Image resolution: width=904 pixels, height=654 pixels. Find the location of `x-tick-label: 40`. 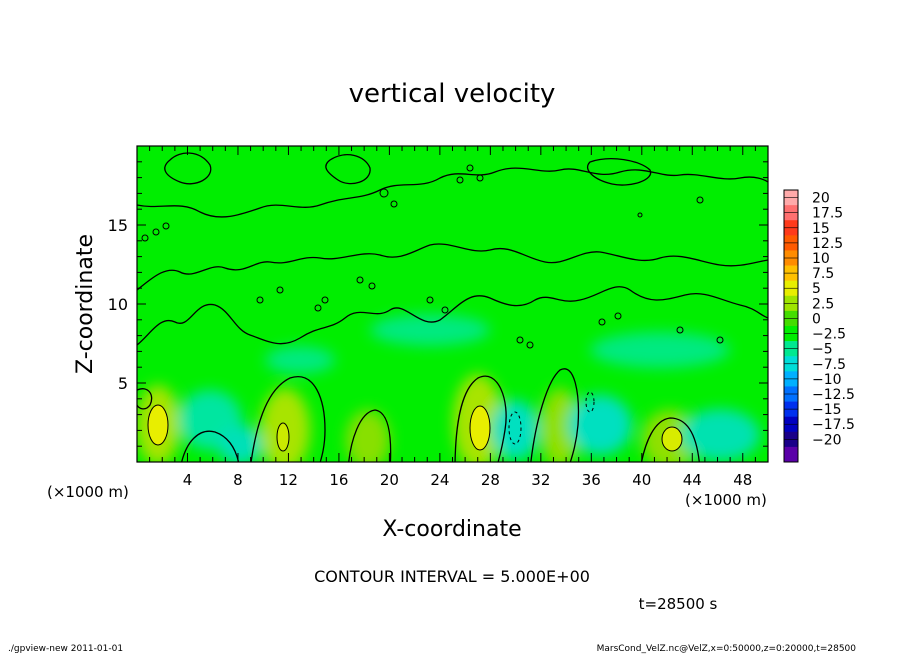

x-tick-label: 40 is located at coordinates (641, 480).